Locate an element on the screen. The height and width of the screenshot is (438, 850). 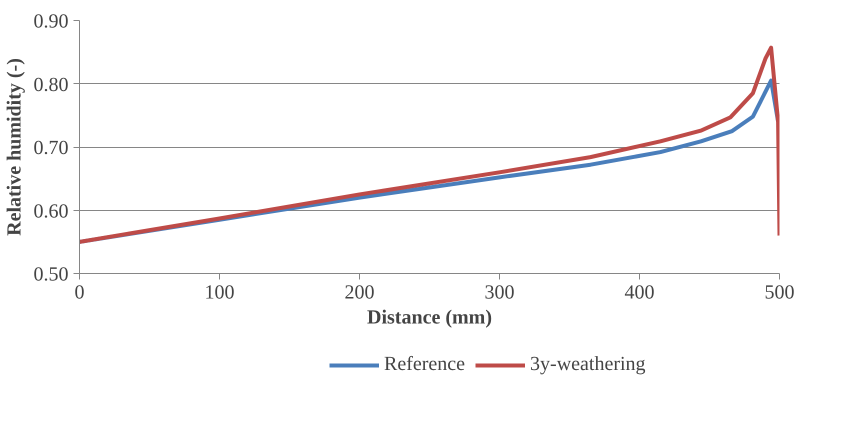
x-tick-label: 0 is located at coordinates (79, 293).